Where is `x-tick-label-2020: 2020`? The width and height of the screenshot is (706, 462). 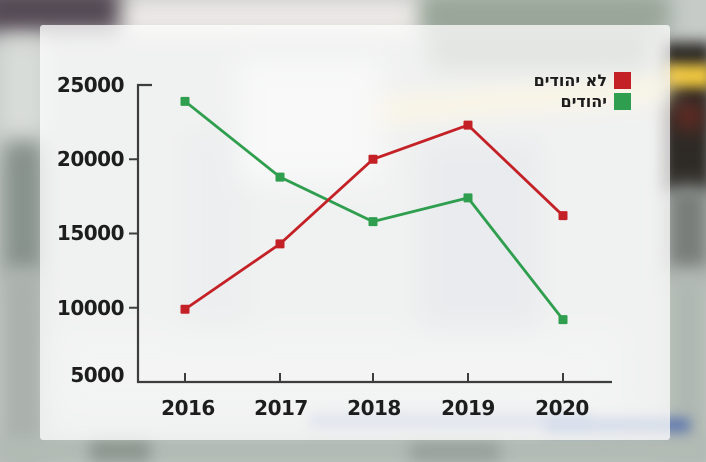
x-tick-label-2020: 2020 is located at coordinates (562, 408).